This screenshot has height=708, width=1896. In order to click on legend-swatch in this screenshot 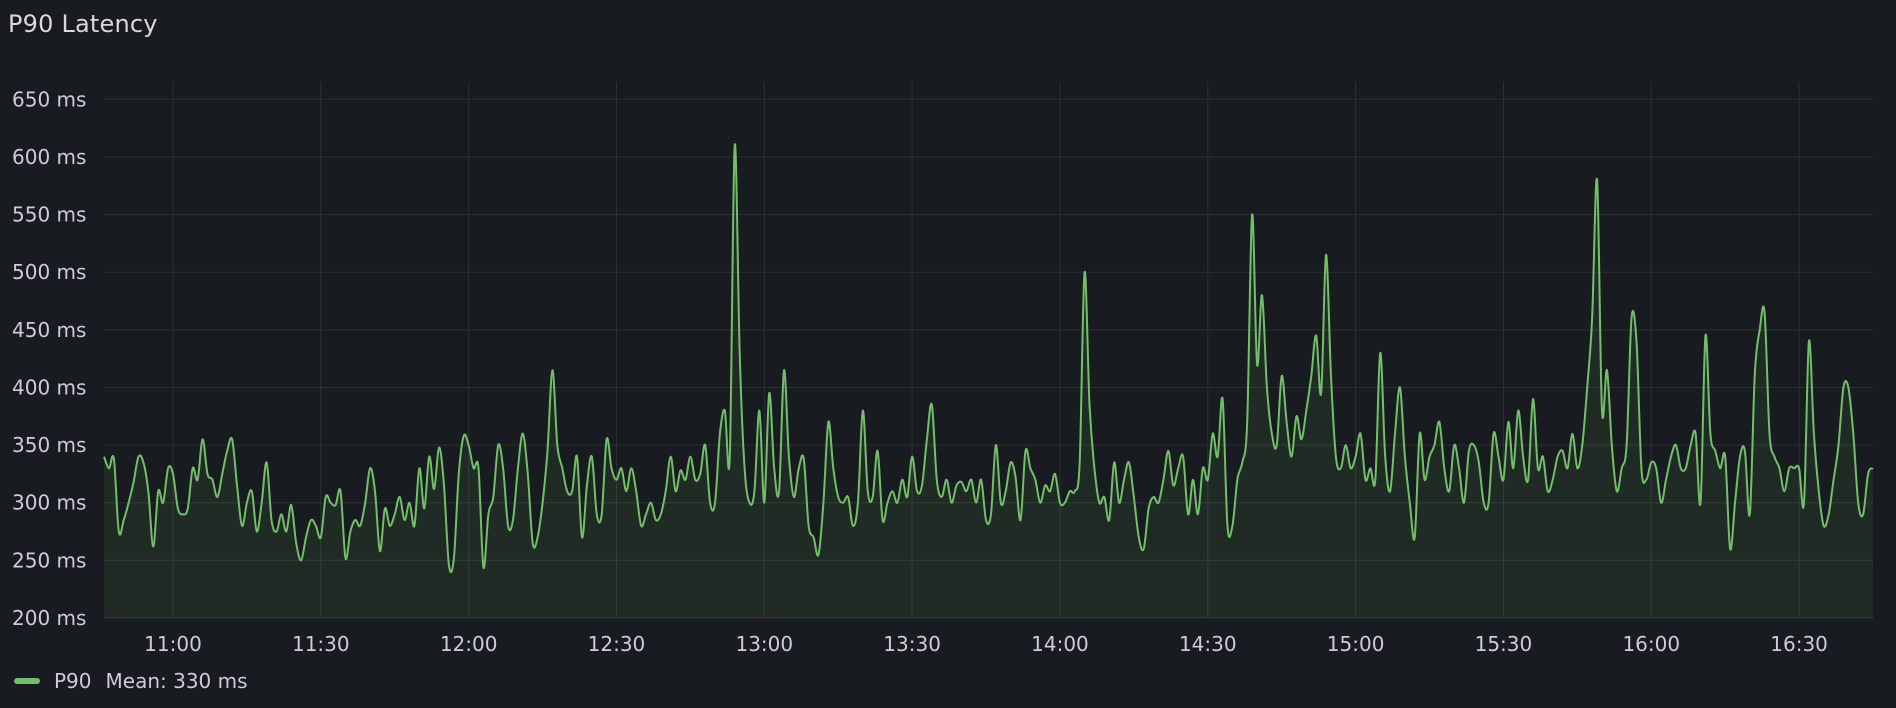, I will do `click(27, 681)`.